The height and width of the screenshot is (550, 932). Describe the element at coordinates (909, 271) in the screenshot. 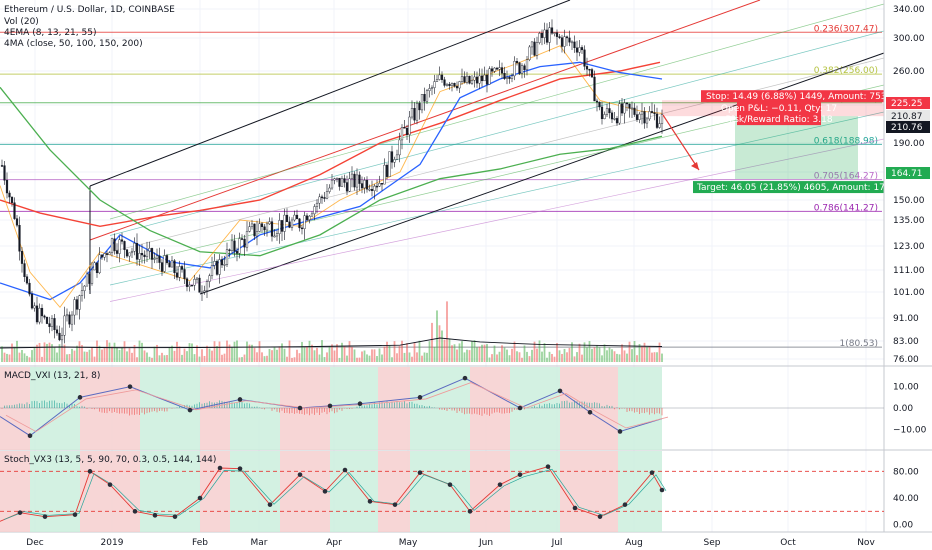

I see `price-axis-tick: 111.00` at that location.